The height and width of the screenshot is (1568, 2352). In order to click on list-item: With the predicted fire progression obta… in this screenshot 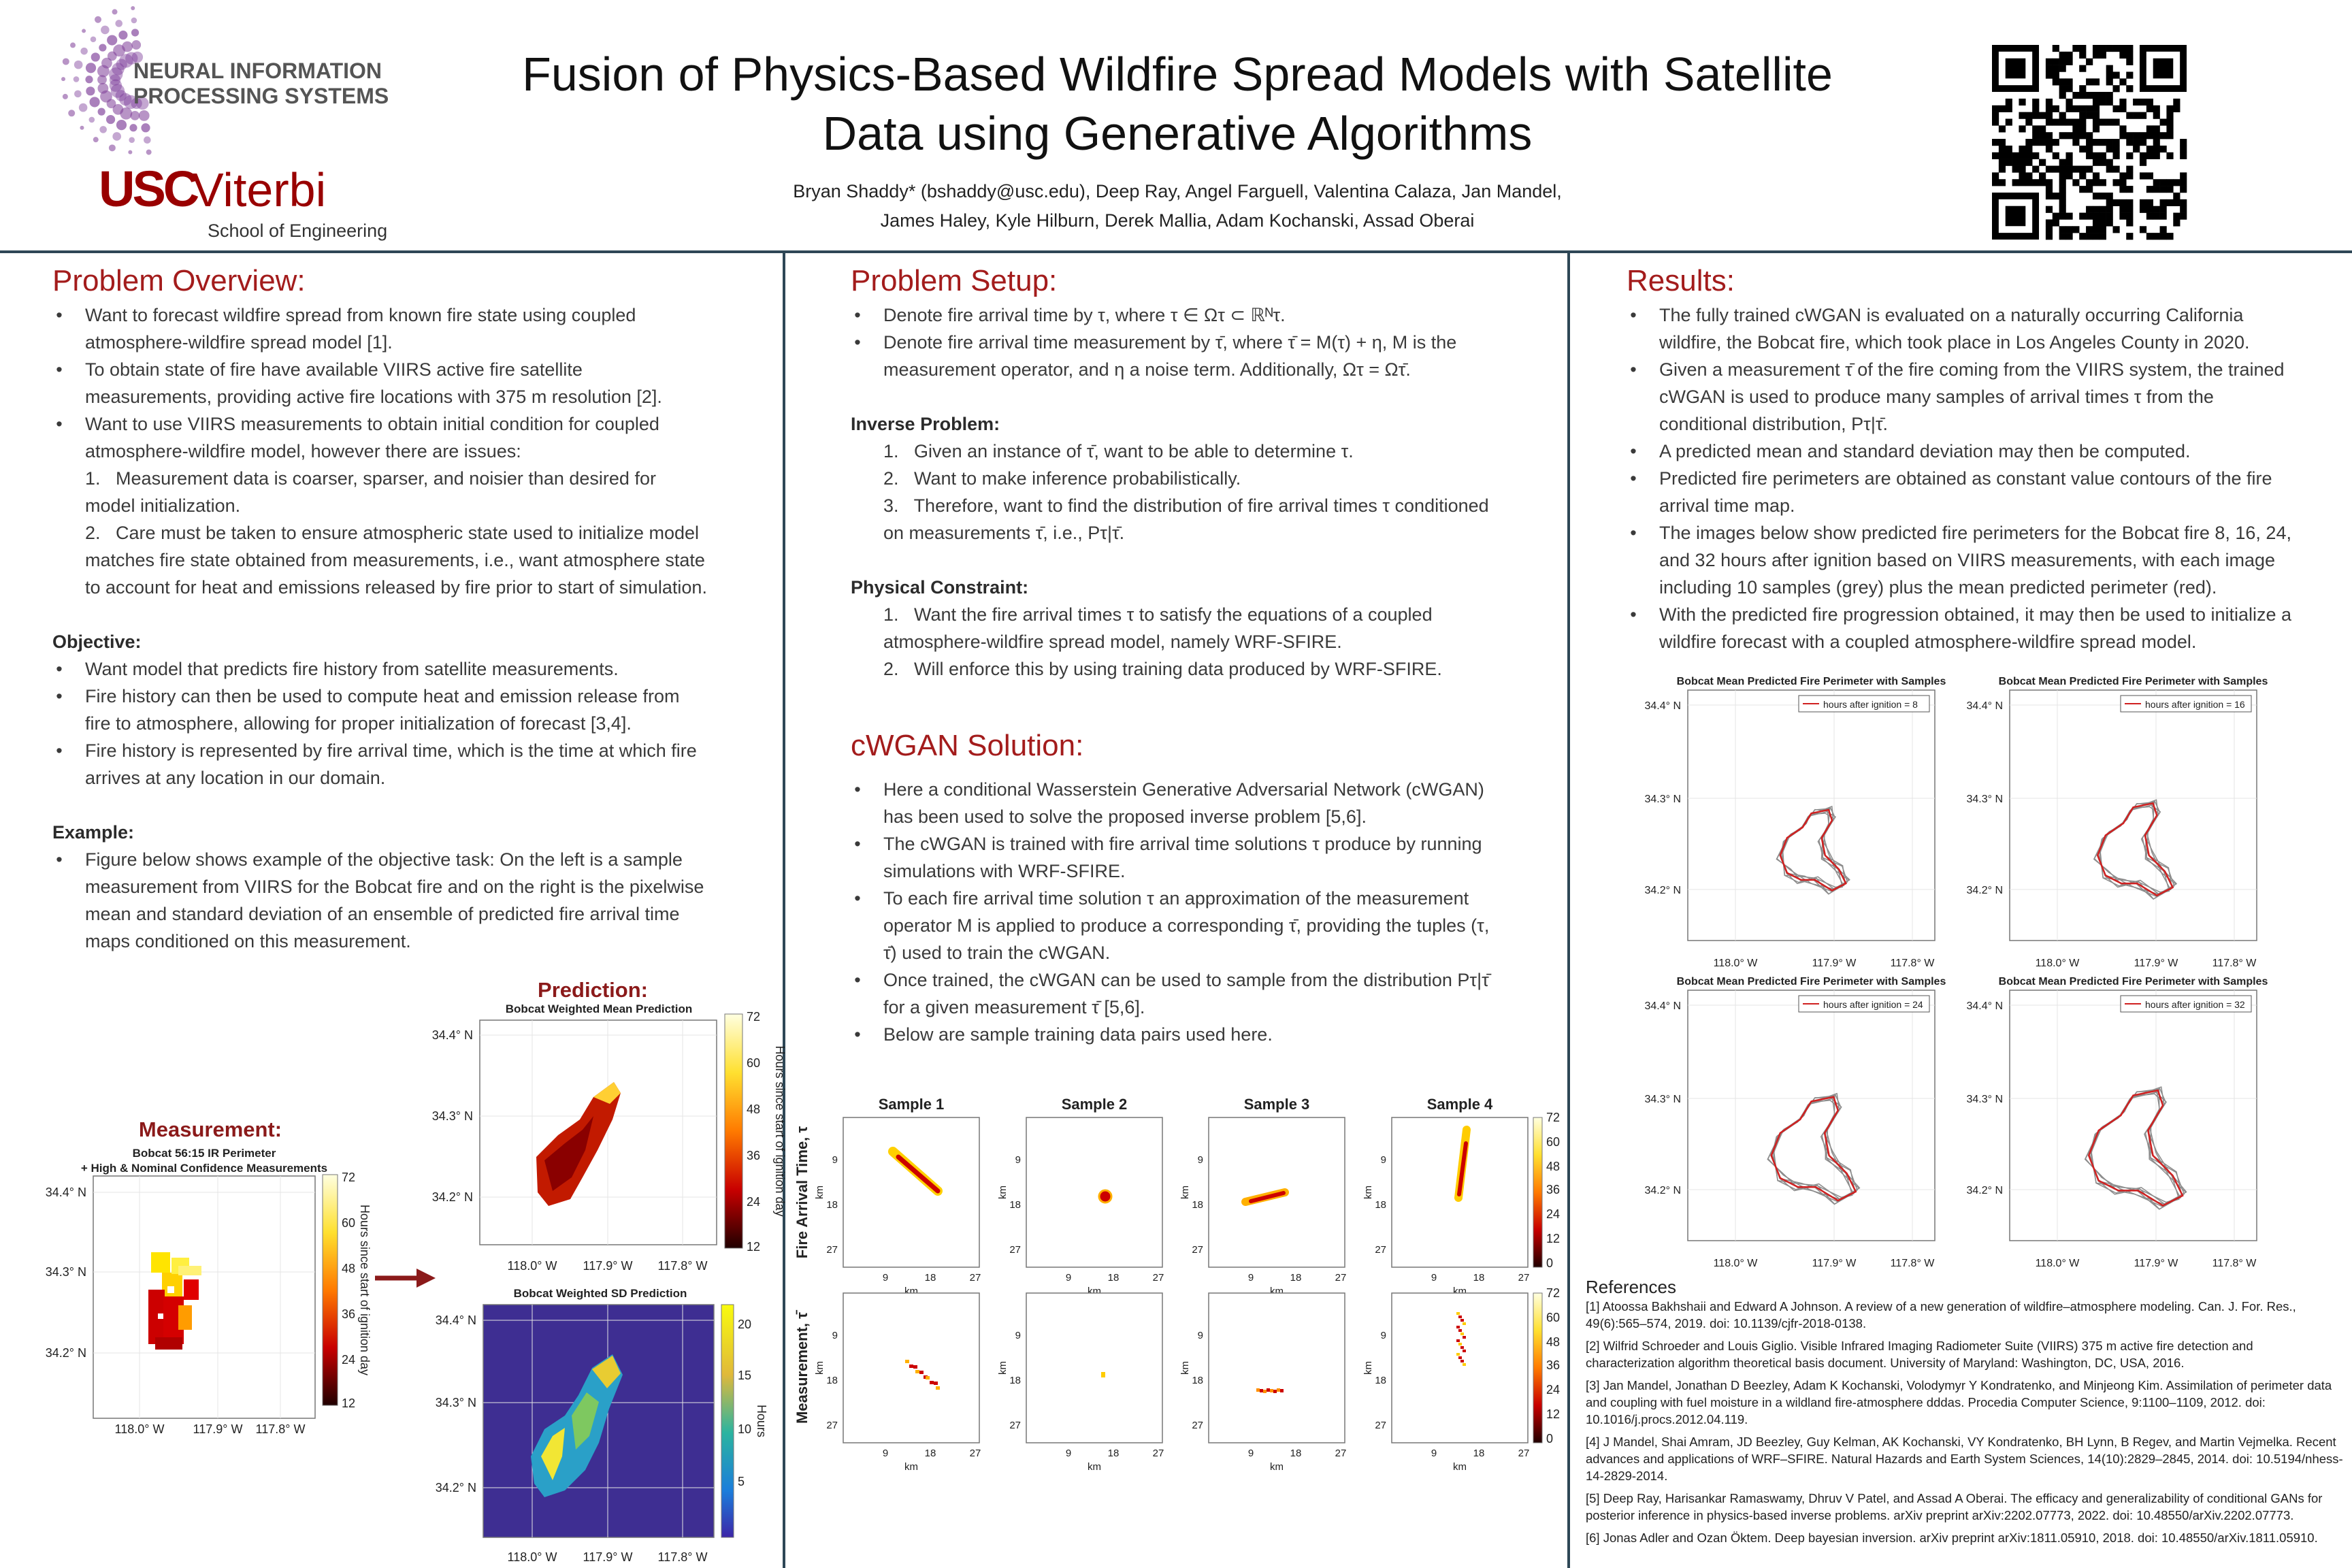, I will do `click(1962, 628)`.